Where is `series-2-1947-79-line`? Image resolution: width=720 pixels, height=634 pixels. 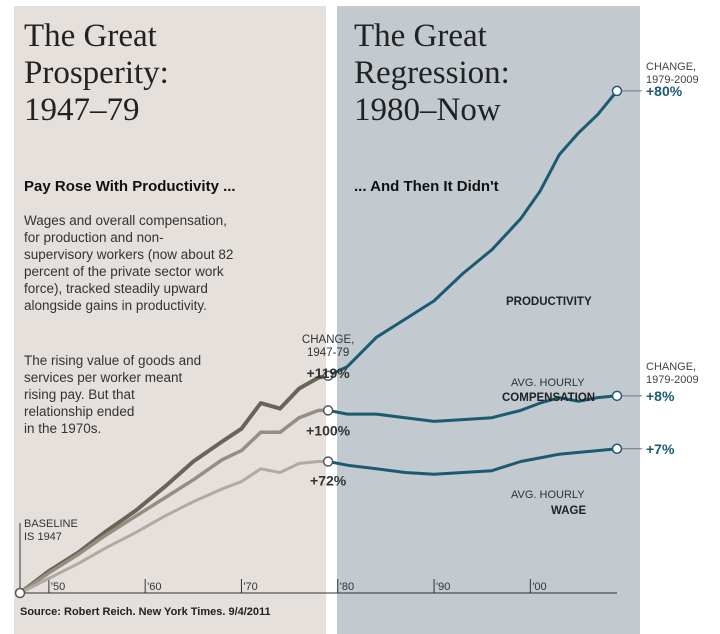
series-2-1947-79-line is located at coordinates (174, 527).